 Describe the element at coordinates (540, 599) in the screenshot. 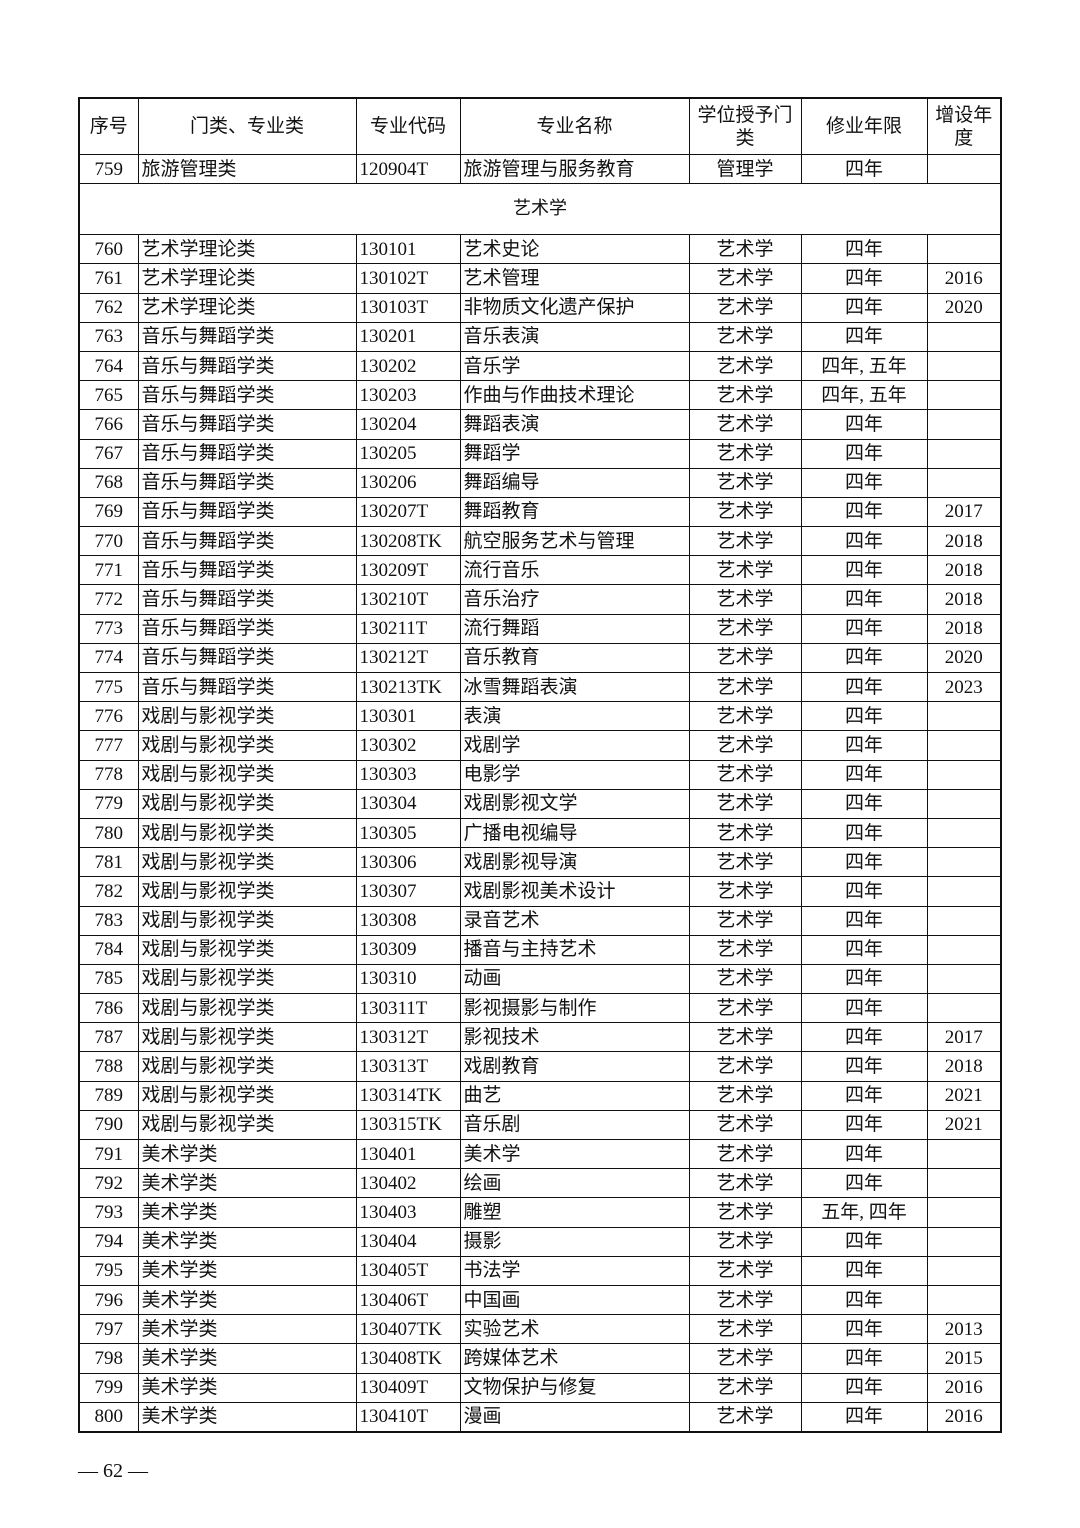

I see `table-row: 772 音乐与舞蹈学类 130210T 音乐治疗 艺术学 四年 2018` at that location.